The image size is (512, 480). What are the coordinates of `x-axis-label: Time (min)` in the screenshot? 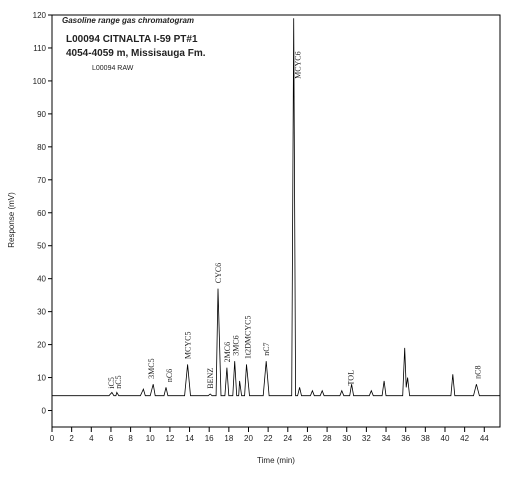 It's located at (276, 460).